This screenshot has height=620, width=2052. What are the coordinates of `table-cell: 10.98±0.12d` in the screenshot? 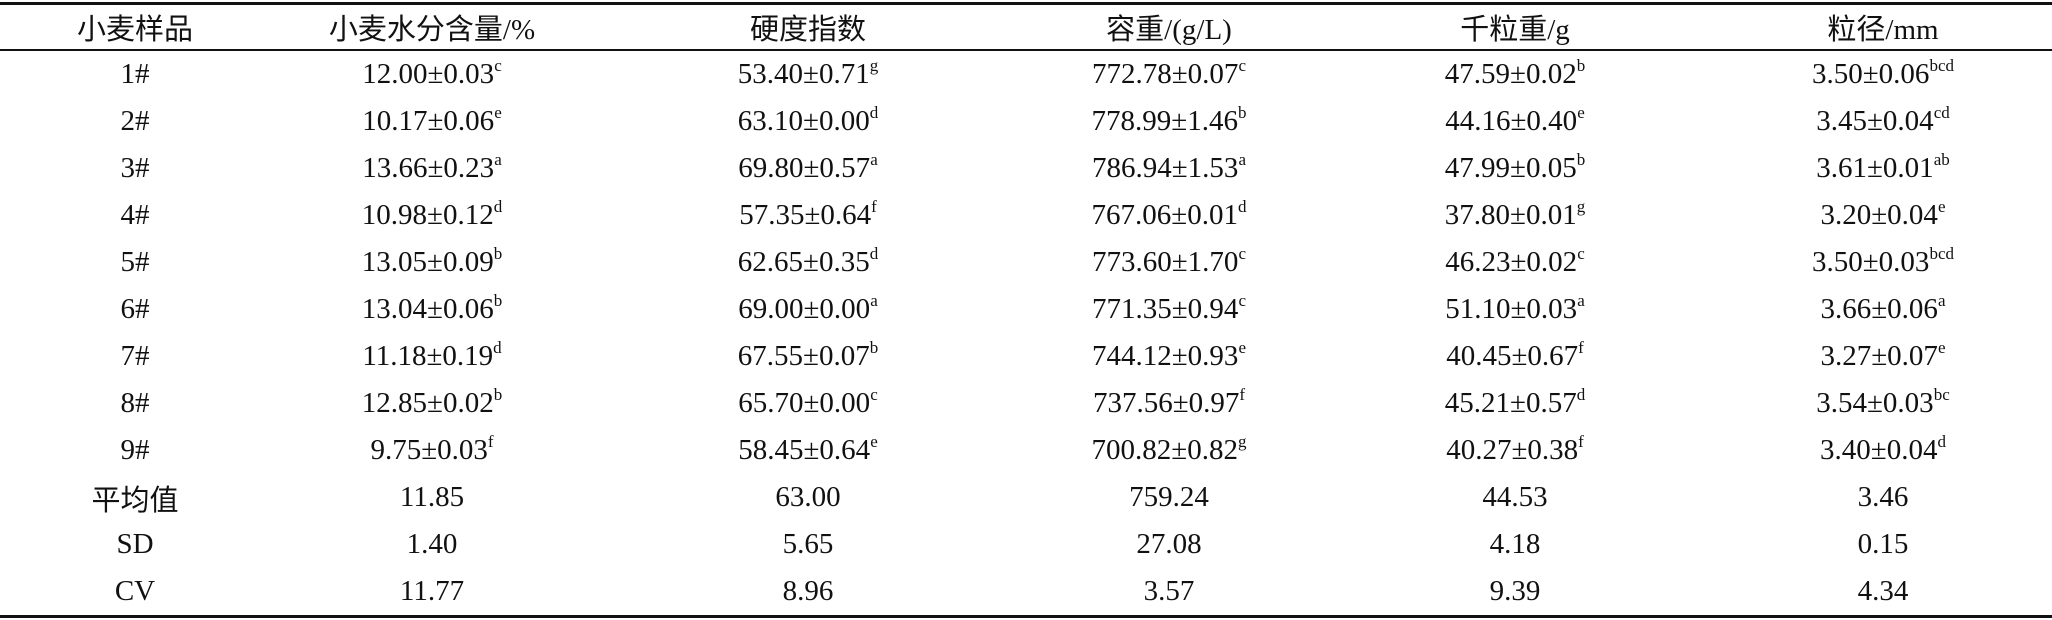 It's located at (432, 215).